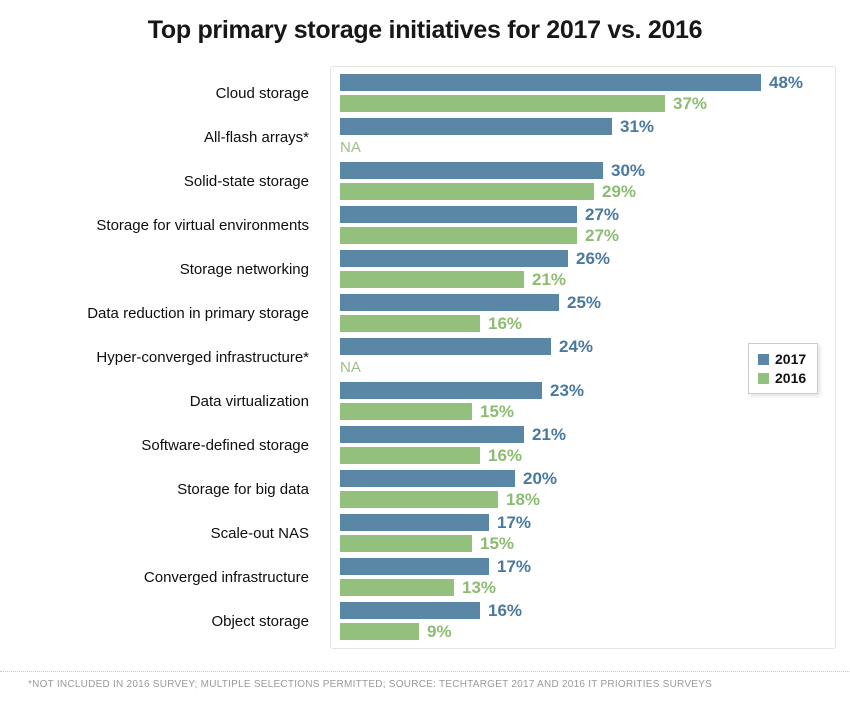  I want to click on bar-line-2017: 31%, so click(595, 126).